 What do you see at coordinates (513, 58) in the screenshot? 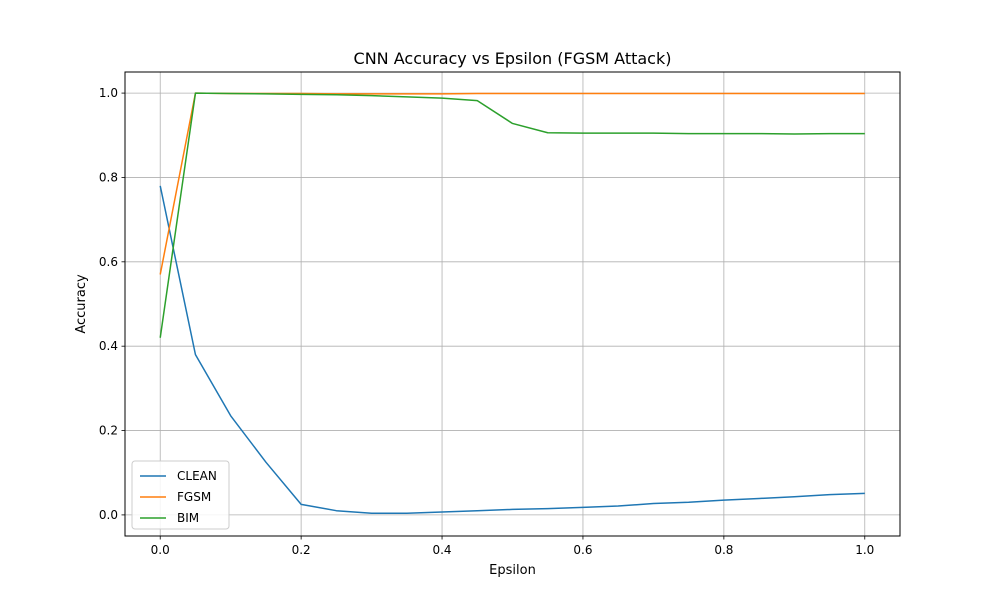
I see `chart-title: CNN Accuracy vs Epsilon (FGSM Attack)` at bounding box center [513, 58].